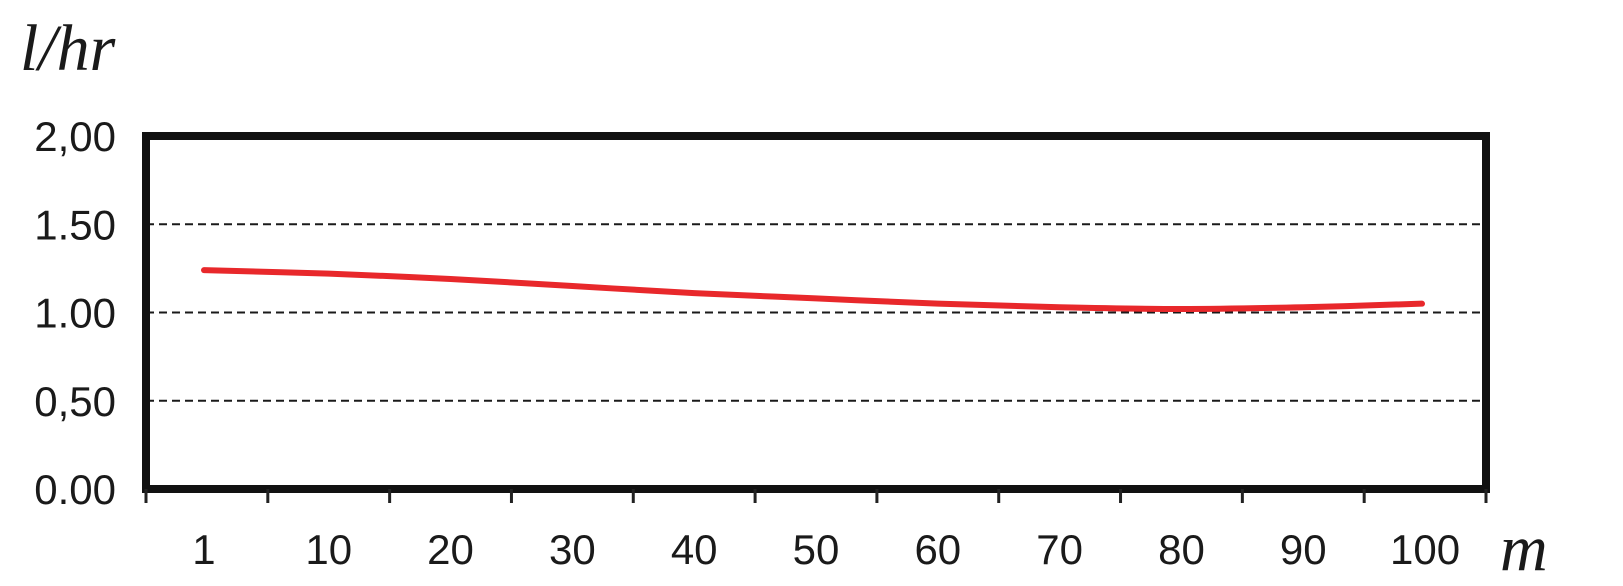  Describe the element at coordinates (1181, 549) in the screenshot. I see `x-tick-label: 80` at that location.